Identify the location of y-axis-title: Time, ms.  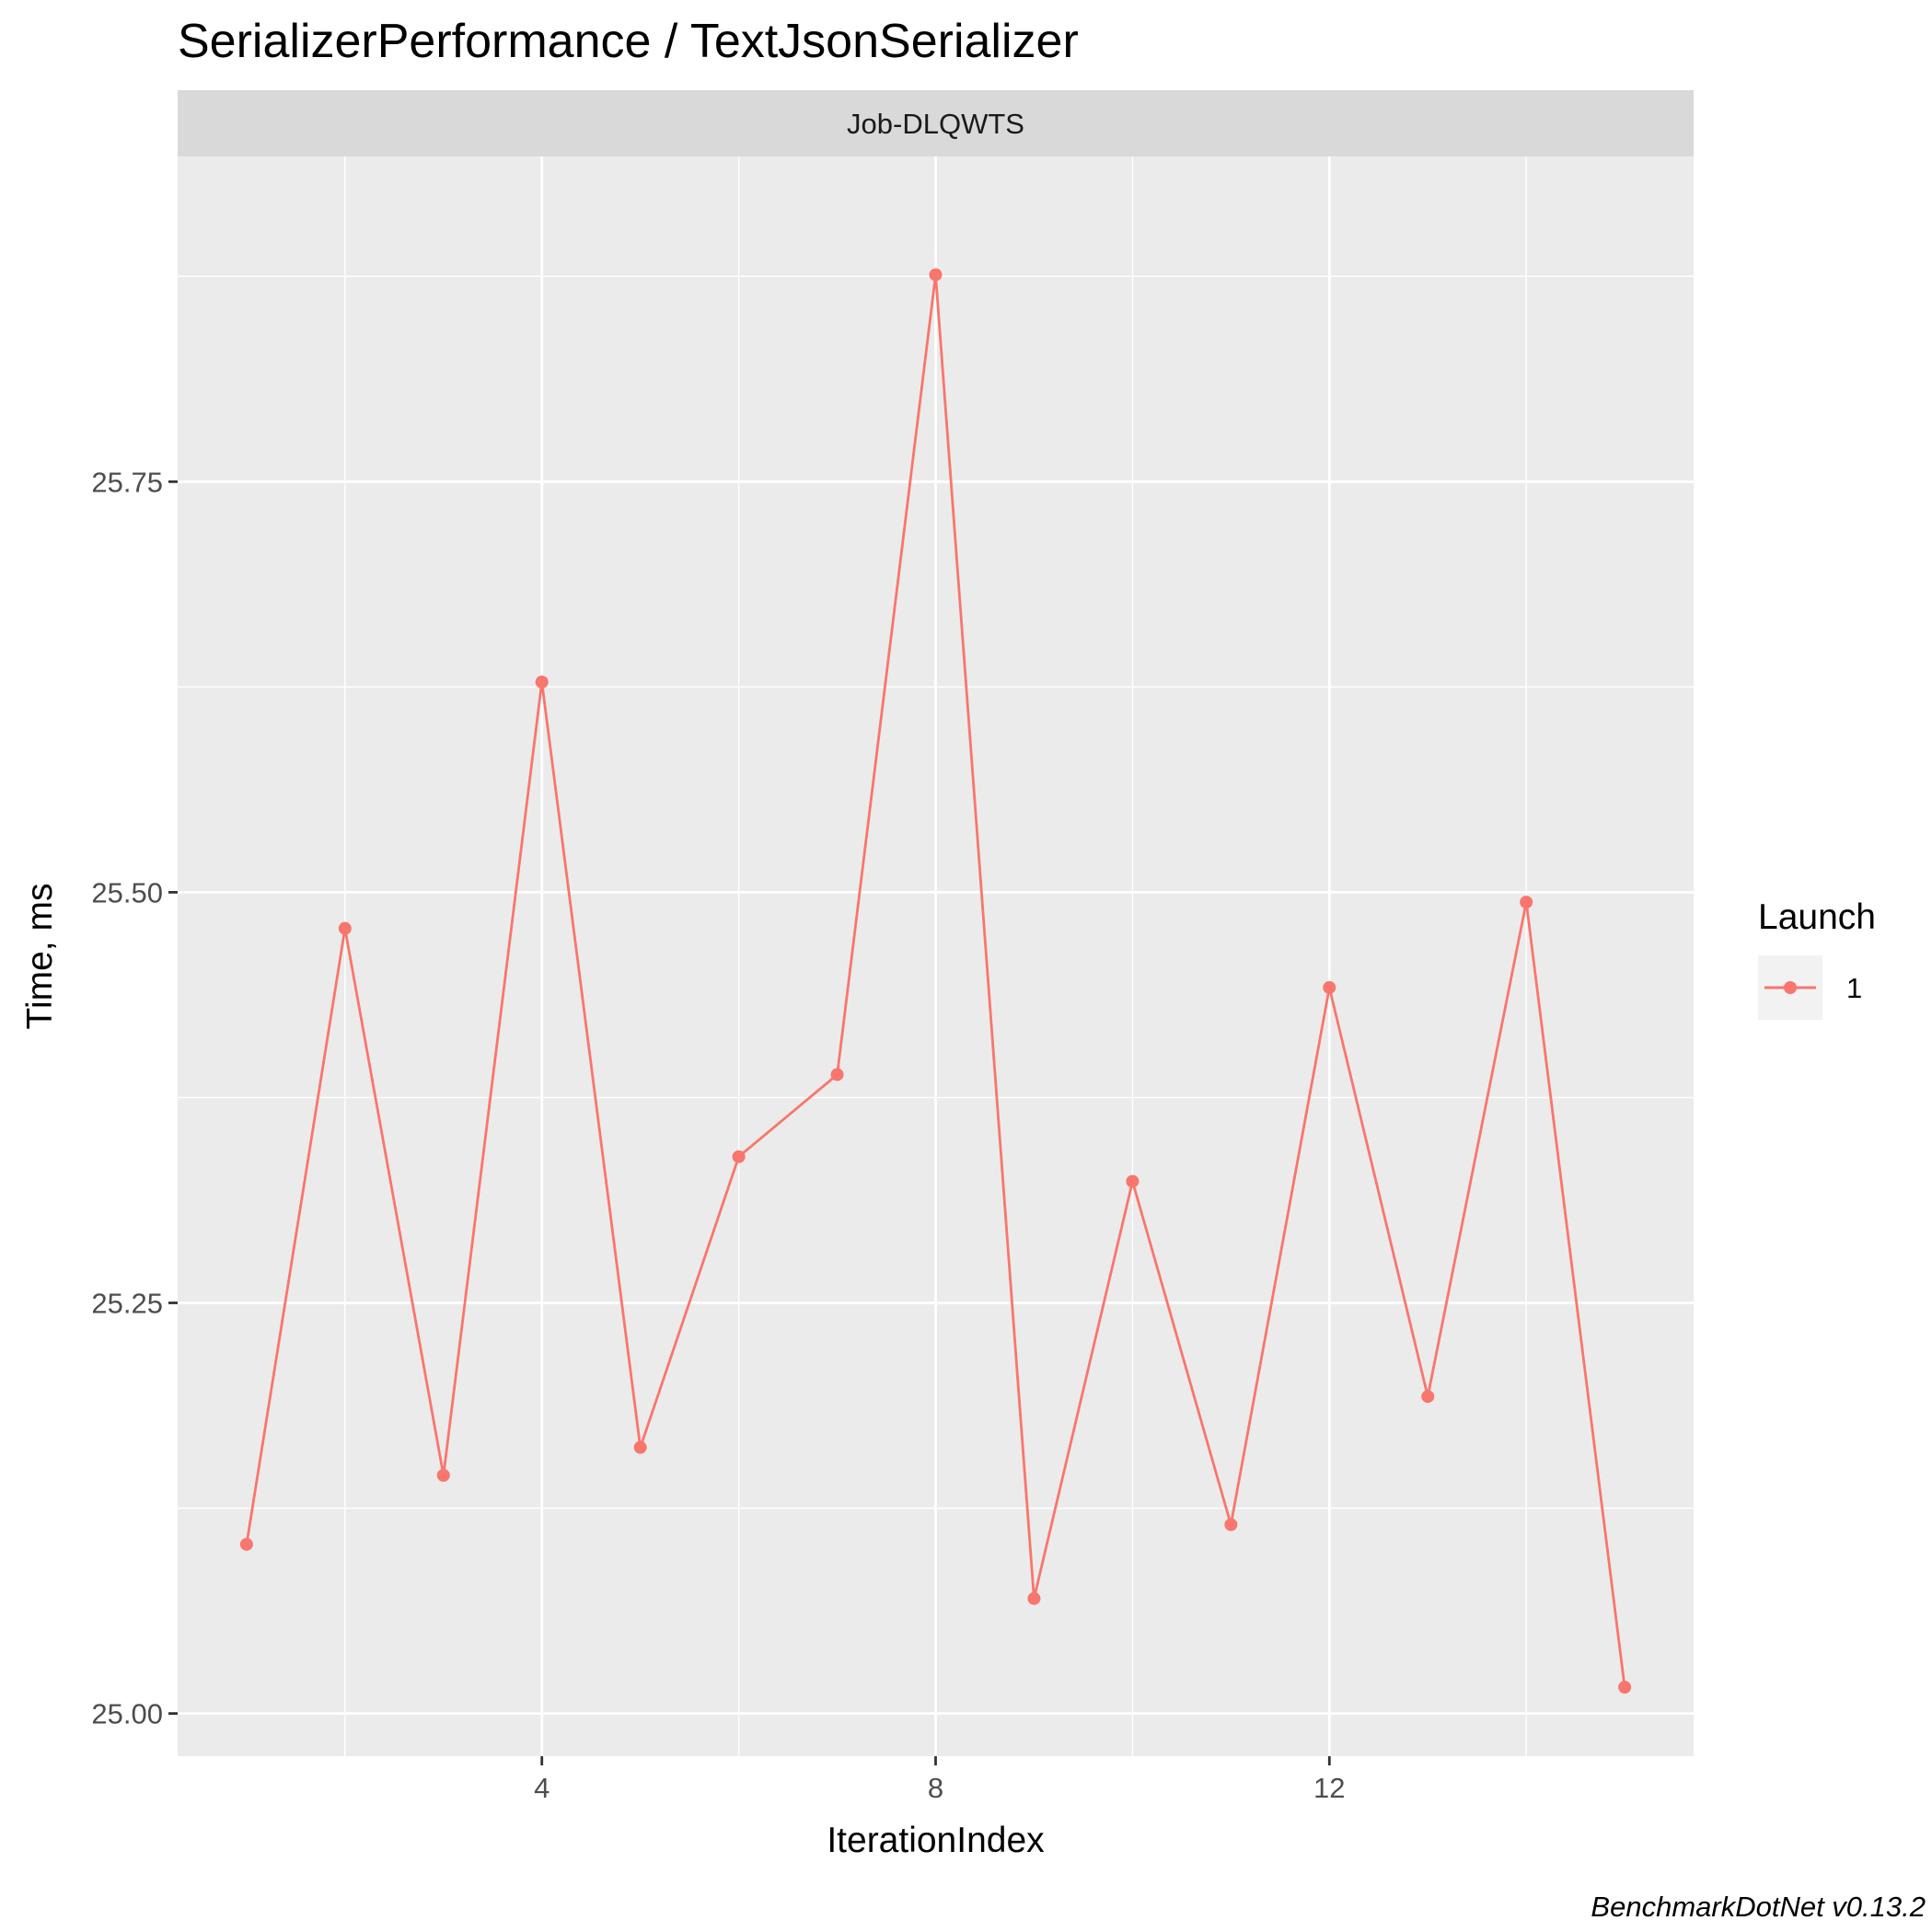
(40, 957).